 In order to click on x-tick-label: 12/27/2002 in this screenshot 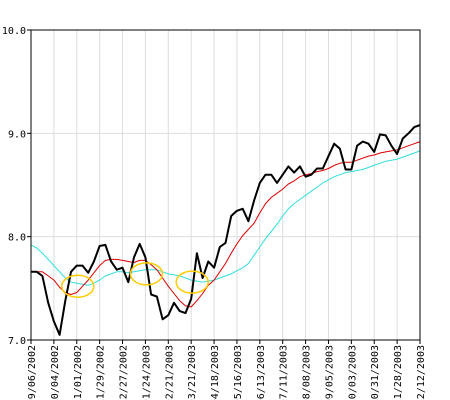, I will do `click(124, 372)`.